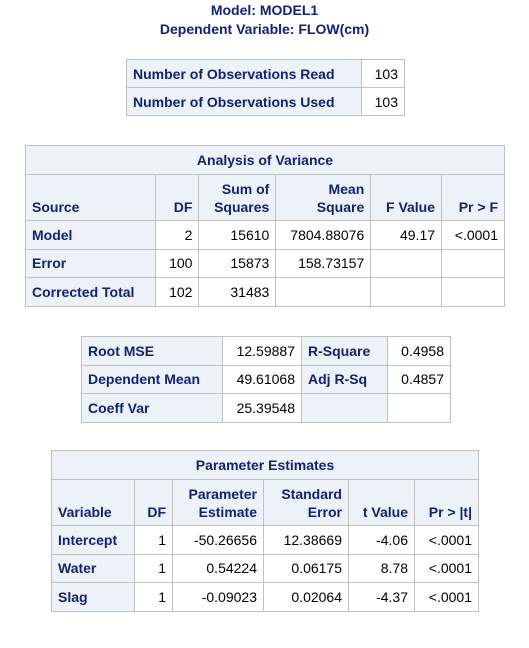  Describe the element at coordinates (93, 568) in the screenshot. I see `row-header: Water` at that location.